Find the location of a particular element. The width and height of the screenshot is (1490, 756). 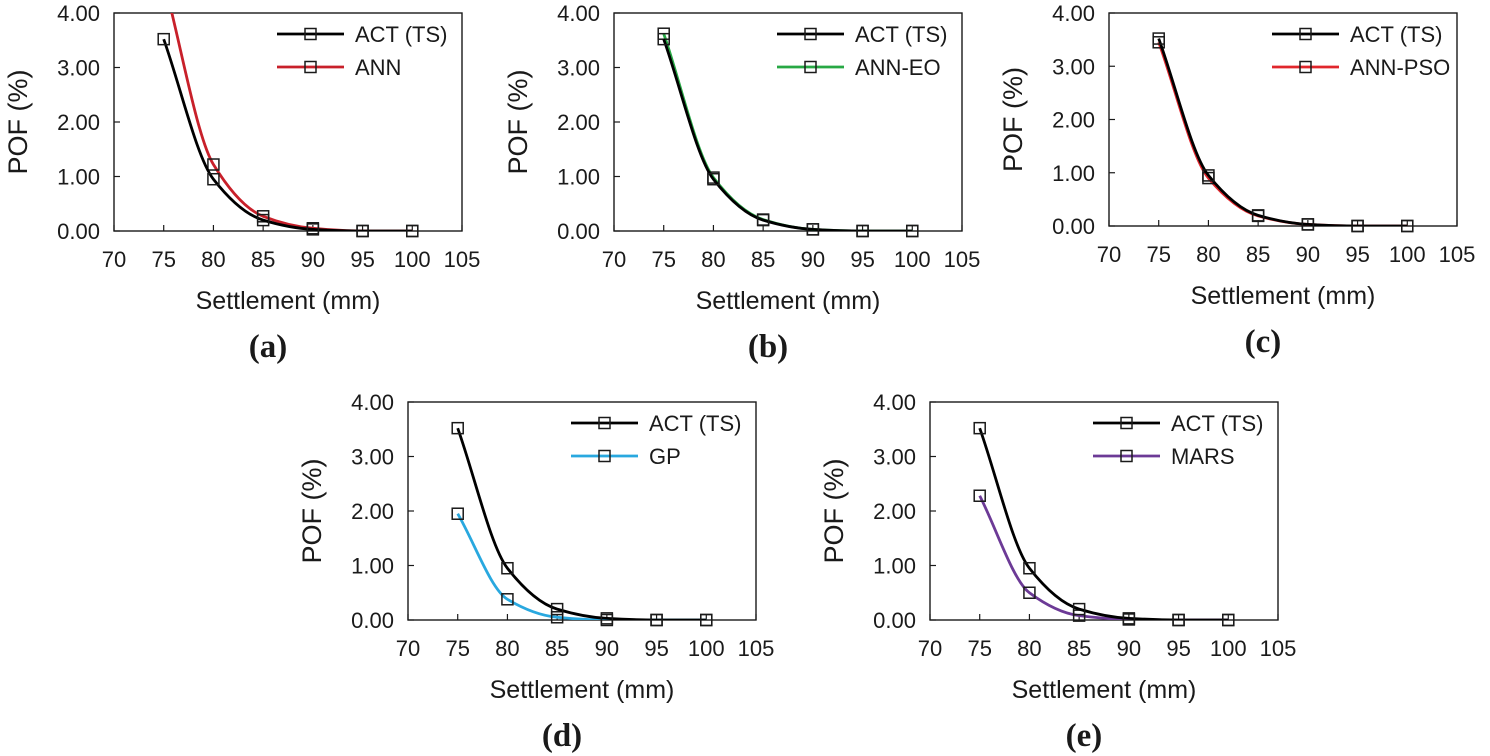

legend-label: MARS is located at coordinates (1203, 456).